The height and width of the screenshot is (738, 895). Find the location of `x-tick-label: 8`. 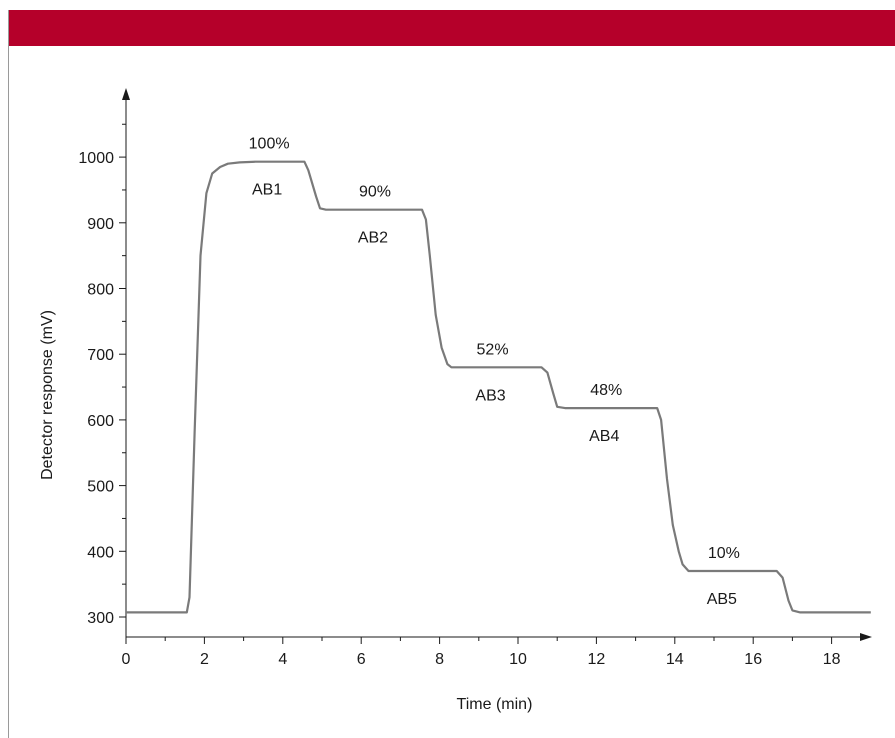

x-tick-label: 8 is located at coordinates (439, 659).